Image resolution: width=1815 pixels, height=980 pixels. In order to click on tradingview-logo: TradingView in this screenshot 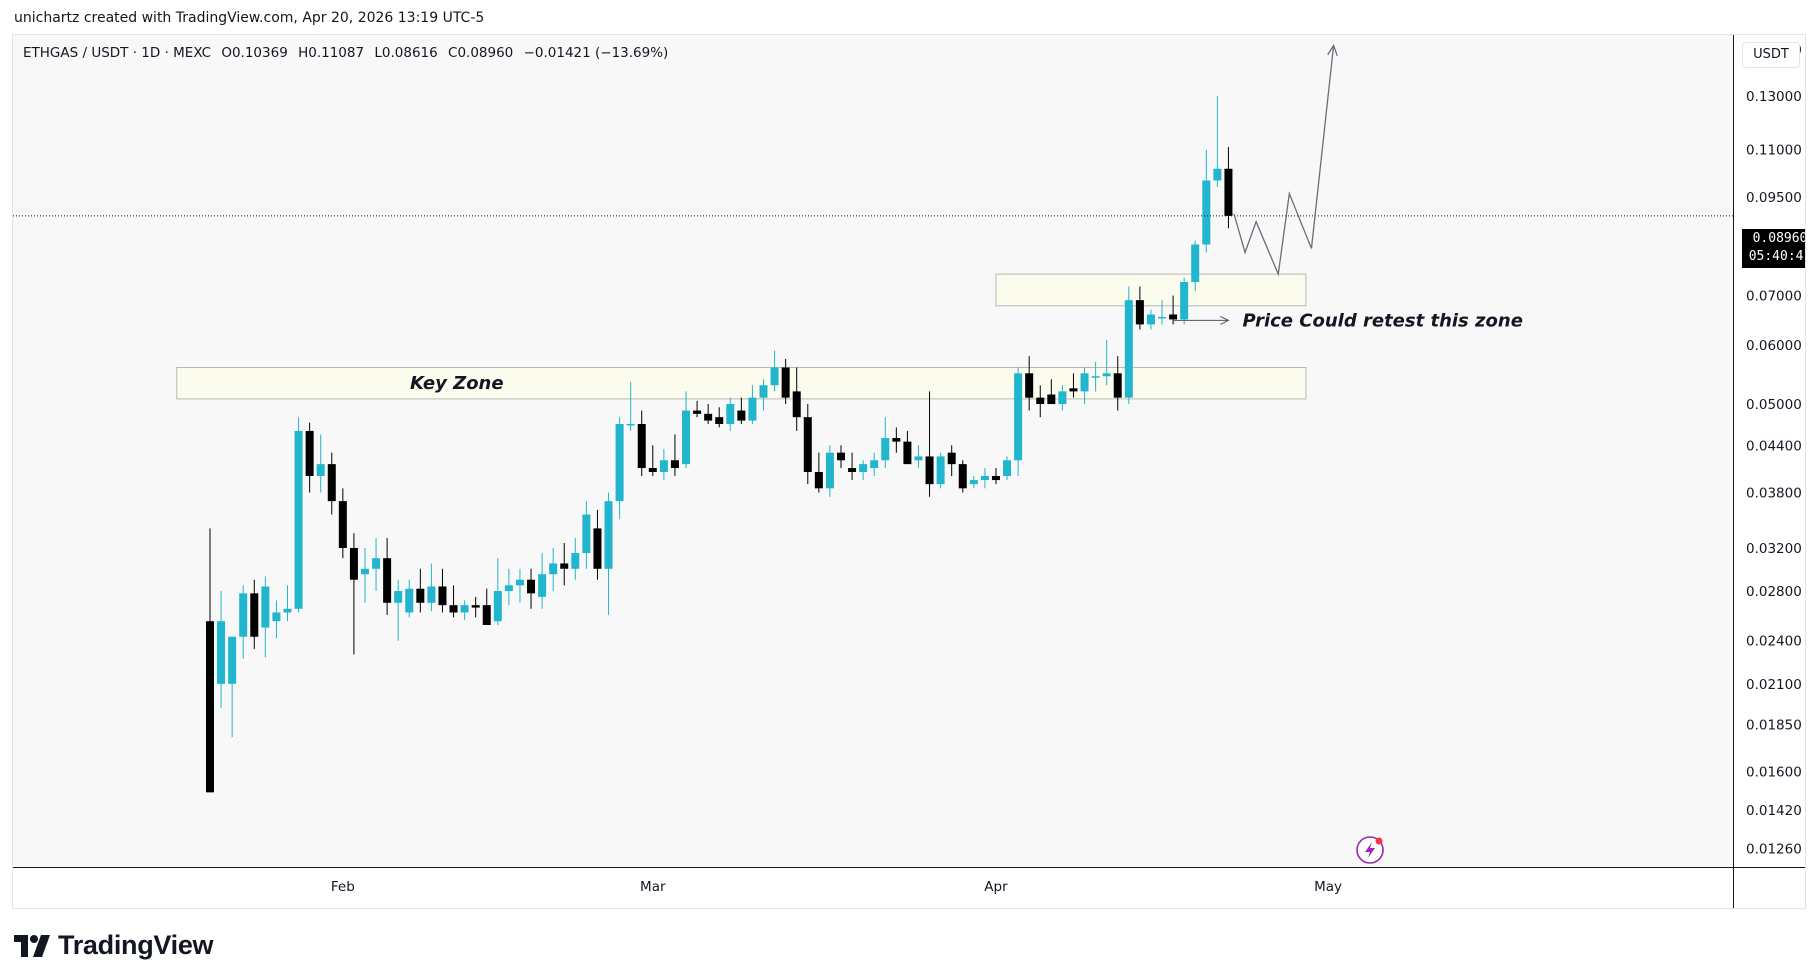, I will do `click(114, 945)`.